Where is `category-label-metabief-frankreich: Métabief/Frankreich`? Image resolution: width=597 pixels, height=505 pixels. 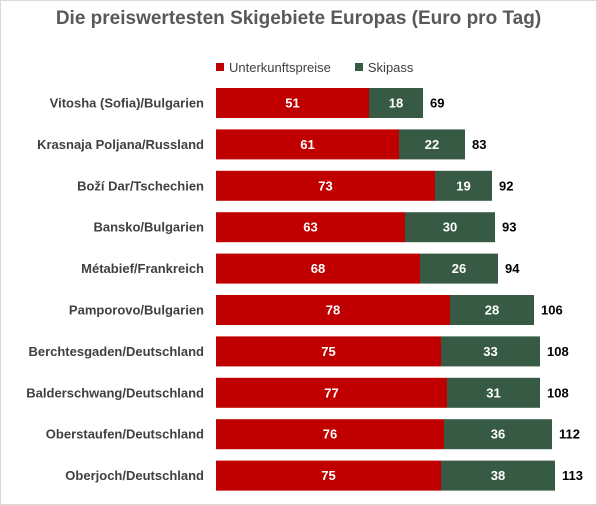 category-label-metabief-frankreich: Métabief/Frankreich is located at coordinates (142, 268).